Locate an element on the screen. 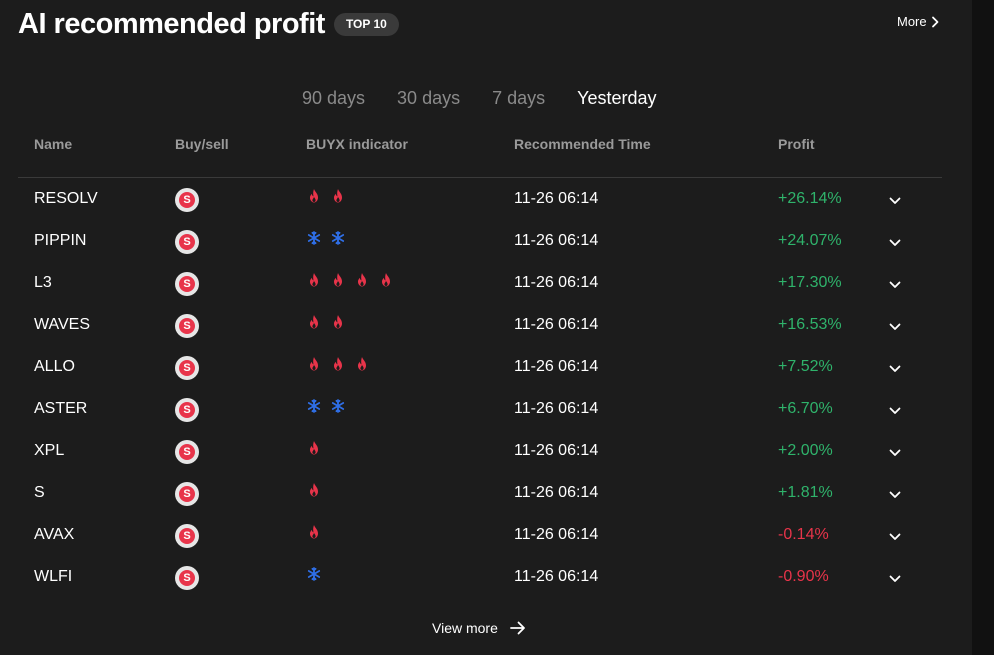 This screenshot has width=994, height=655. view-more-button: View more is located at coordinates (479, 628).